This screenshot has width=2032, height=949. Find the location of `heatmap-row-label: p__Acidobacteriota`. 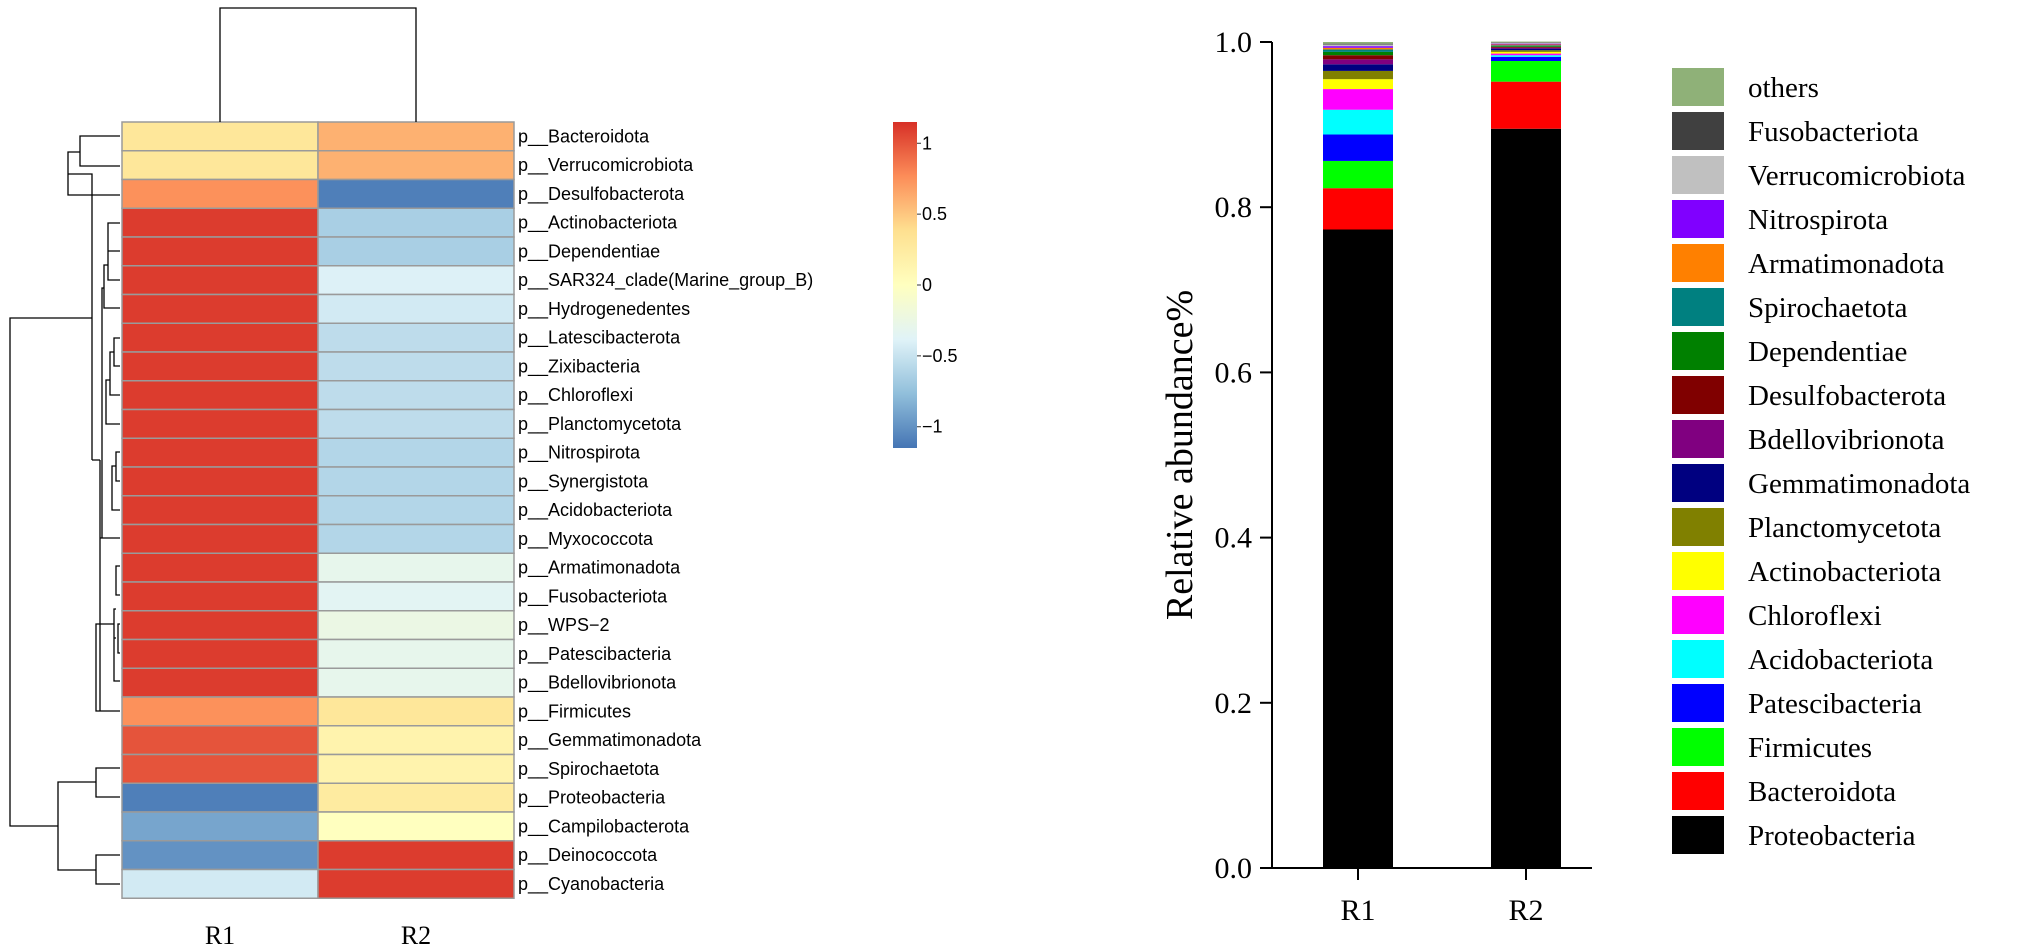

heatmap-row-label: p__Acidobacteriota is located at coordinates (595, 510).